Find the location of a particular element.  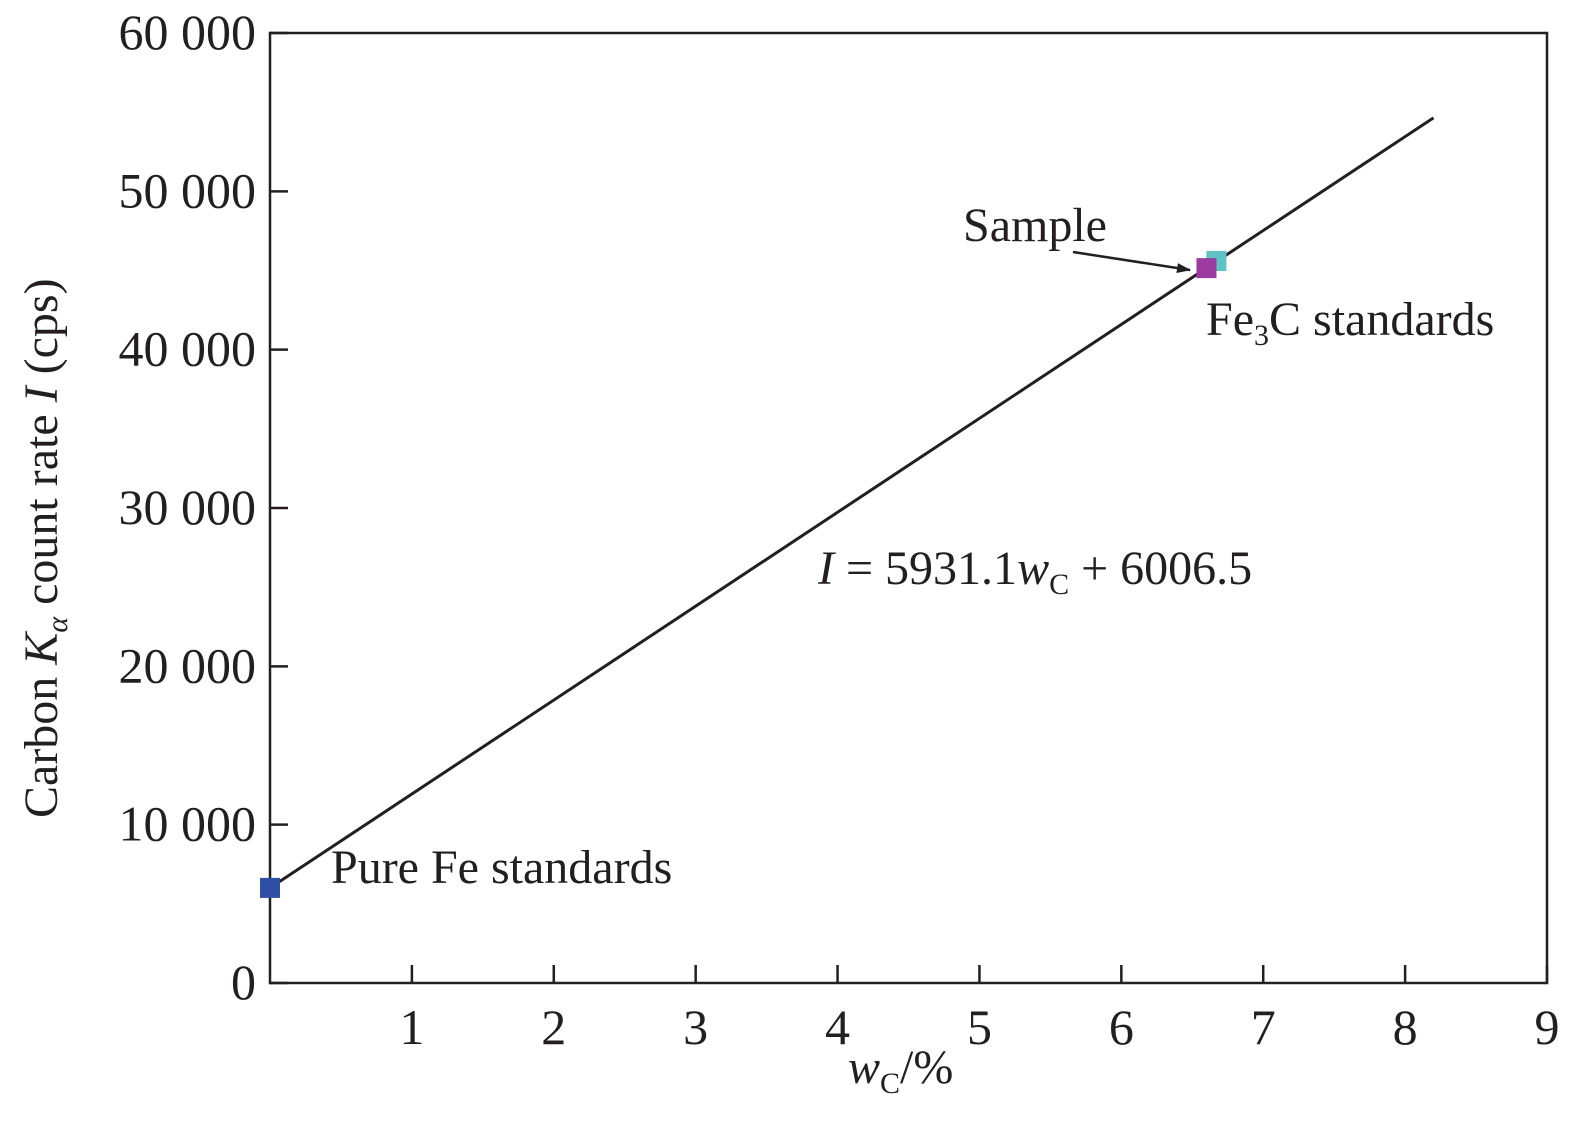

x-tick-label: 2 is located at coordinates (553, 1027).